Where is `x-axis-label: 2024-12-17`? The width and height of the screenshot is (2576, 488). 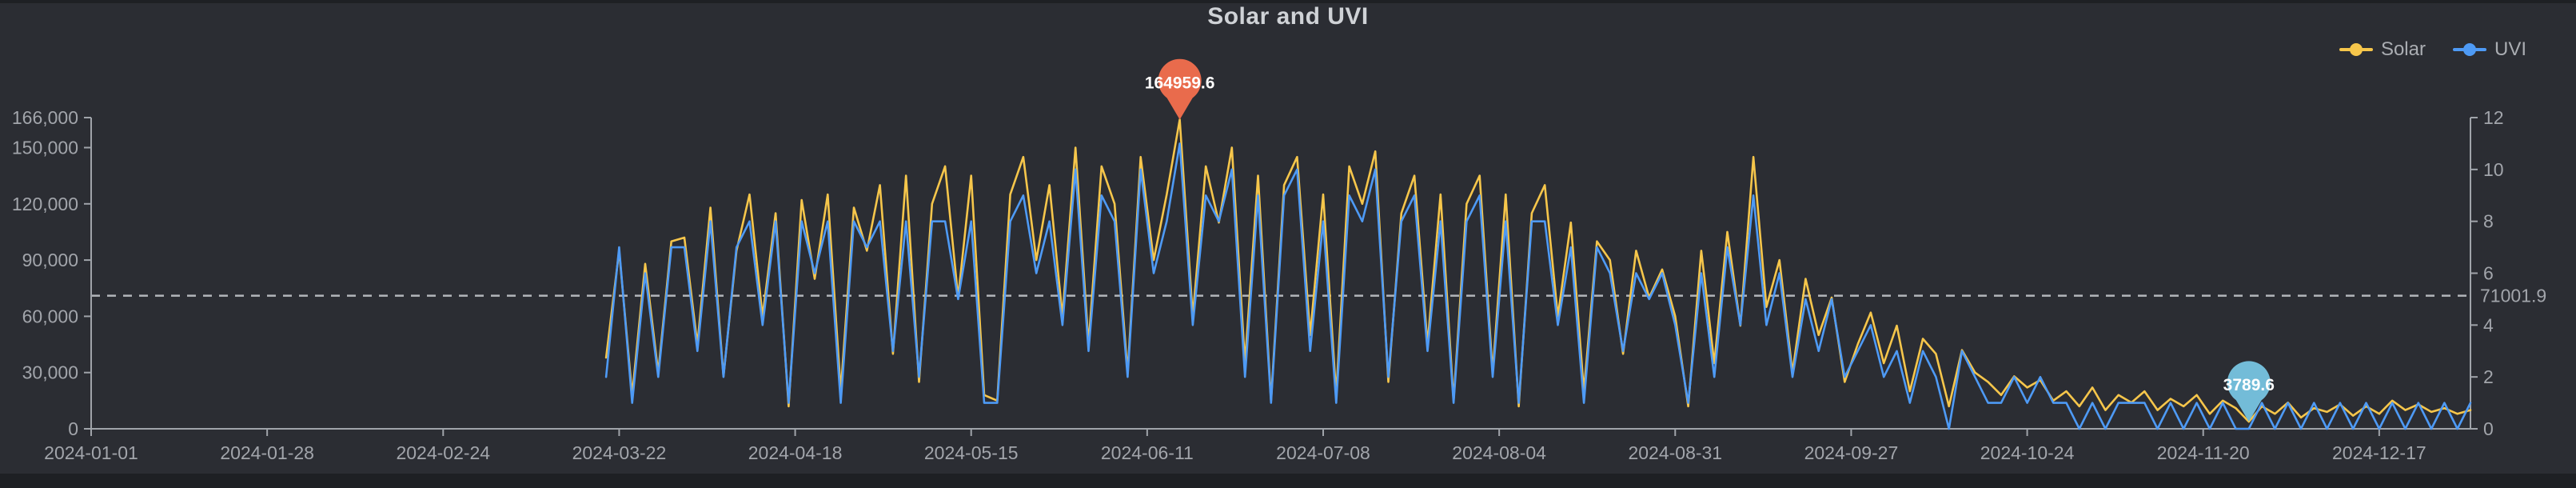 x-axis-label: 2024-12-17 is located at coordinates (2379, 452).